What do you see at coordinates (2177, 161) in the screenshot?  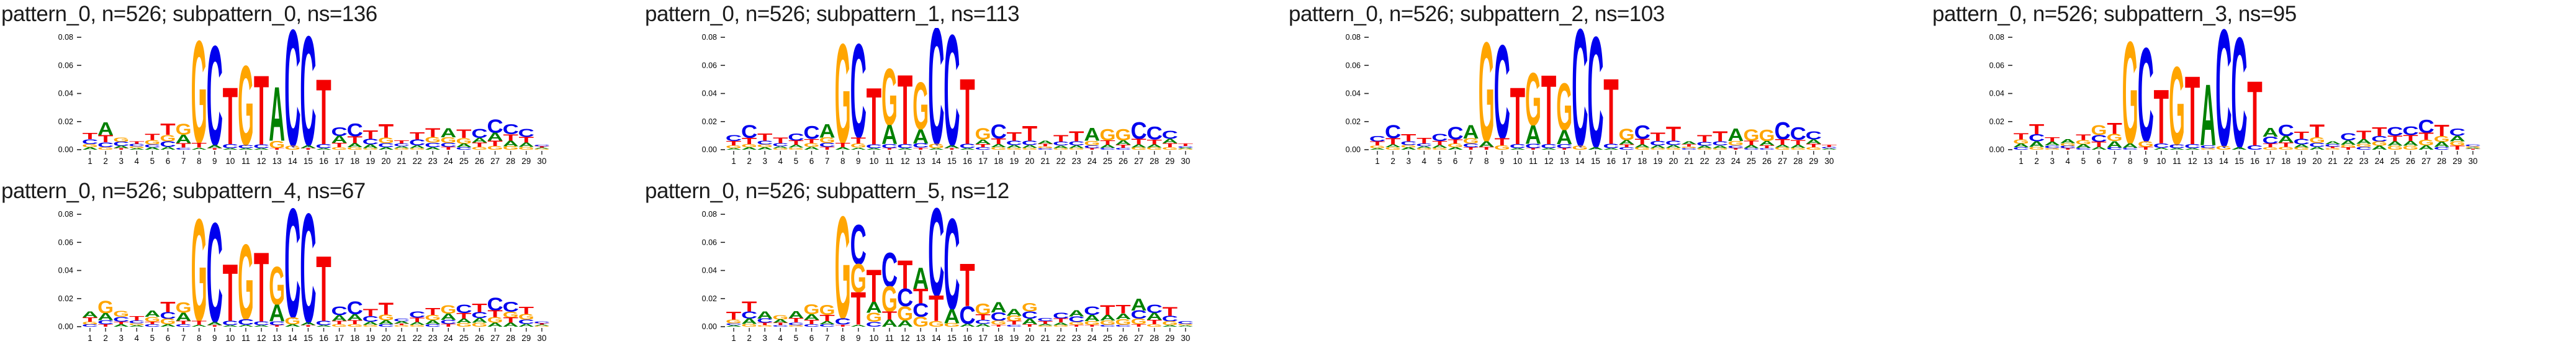 I see `svg-text: 11` at bounding box center [2177, 161].